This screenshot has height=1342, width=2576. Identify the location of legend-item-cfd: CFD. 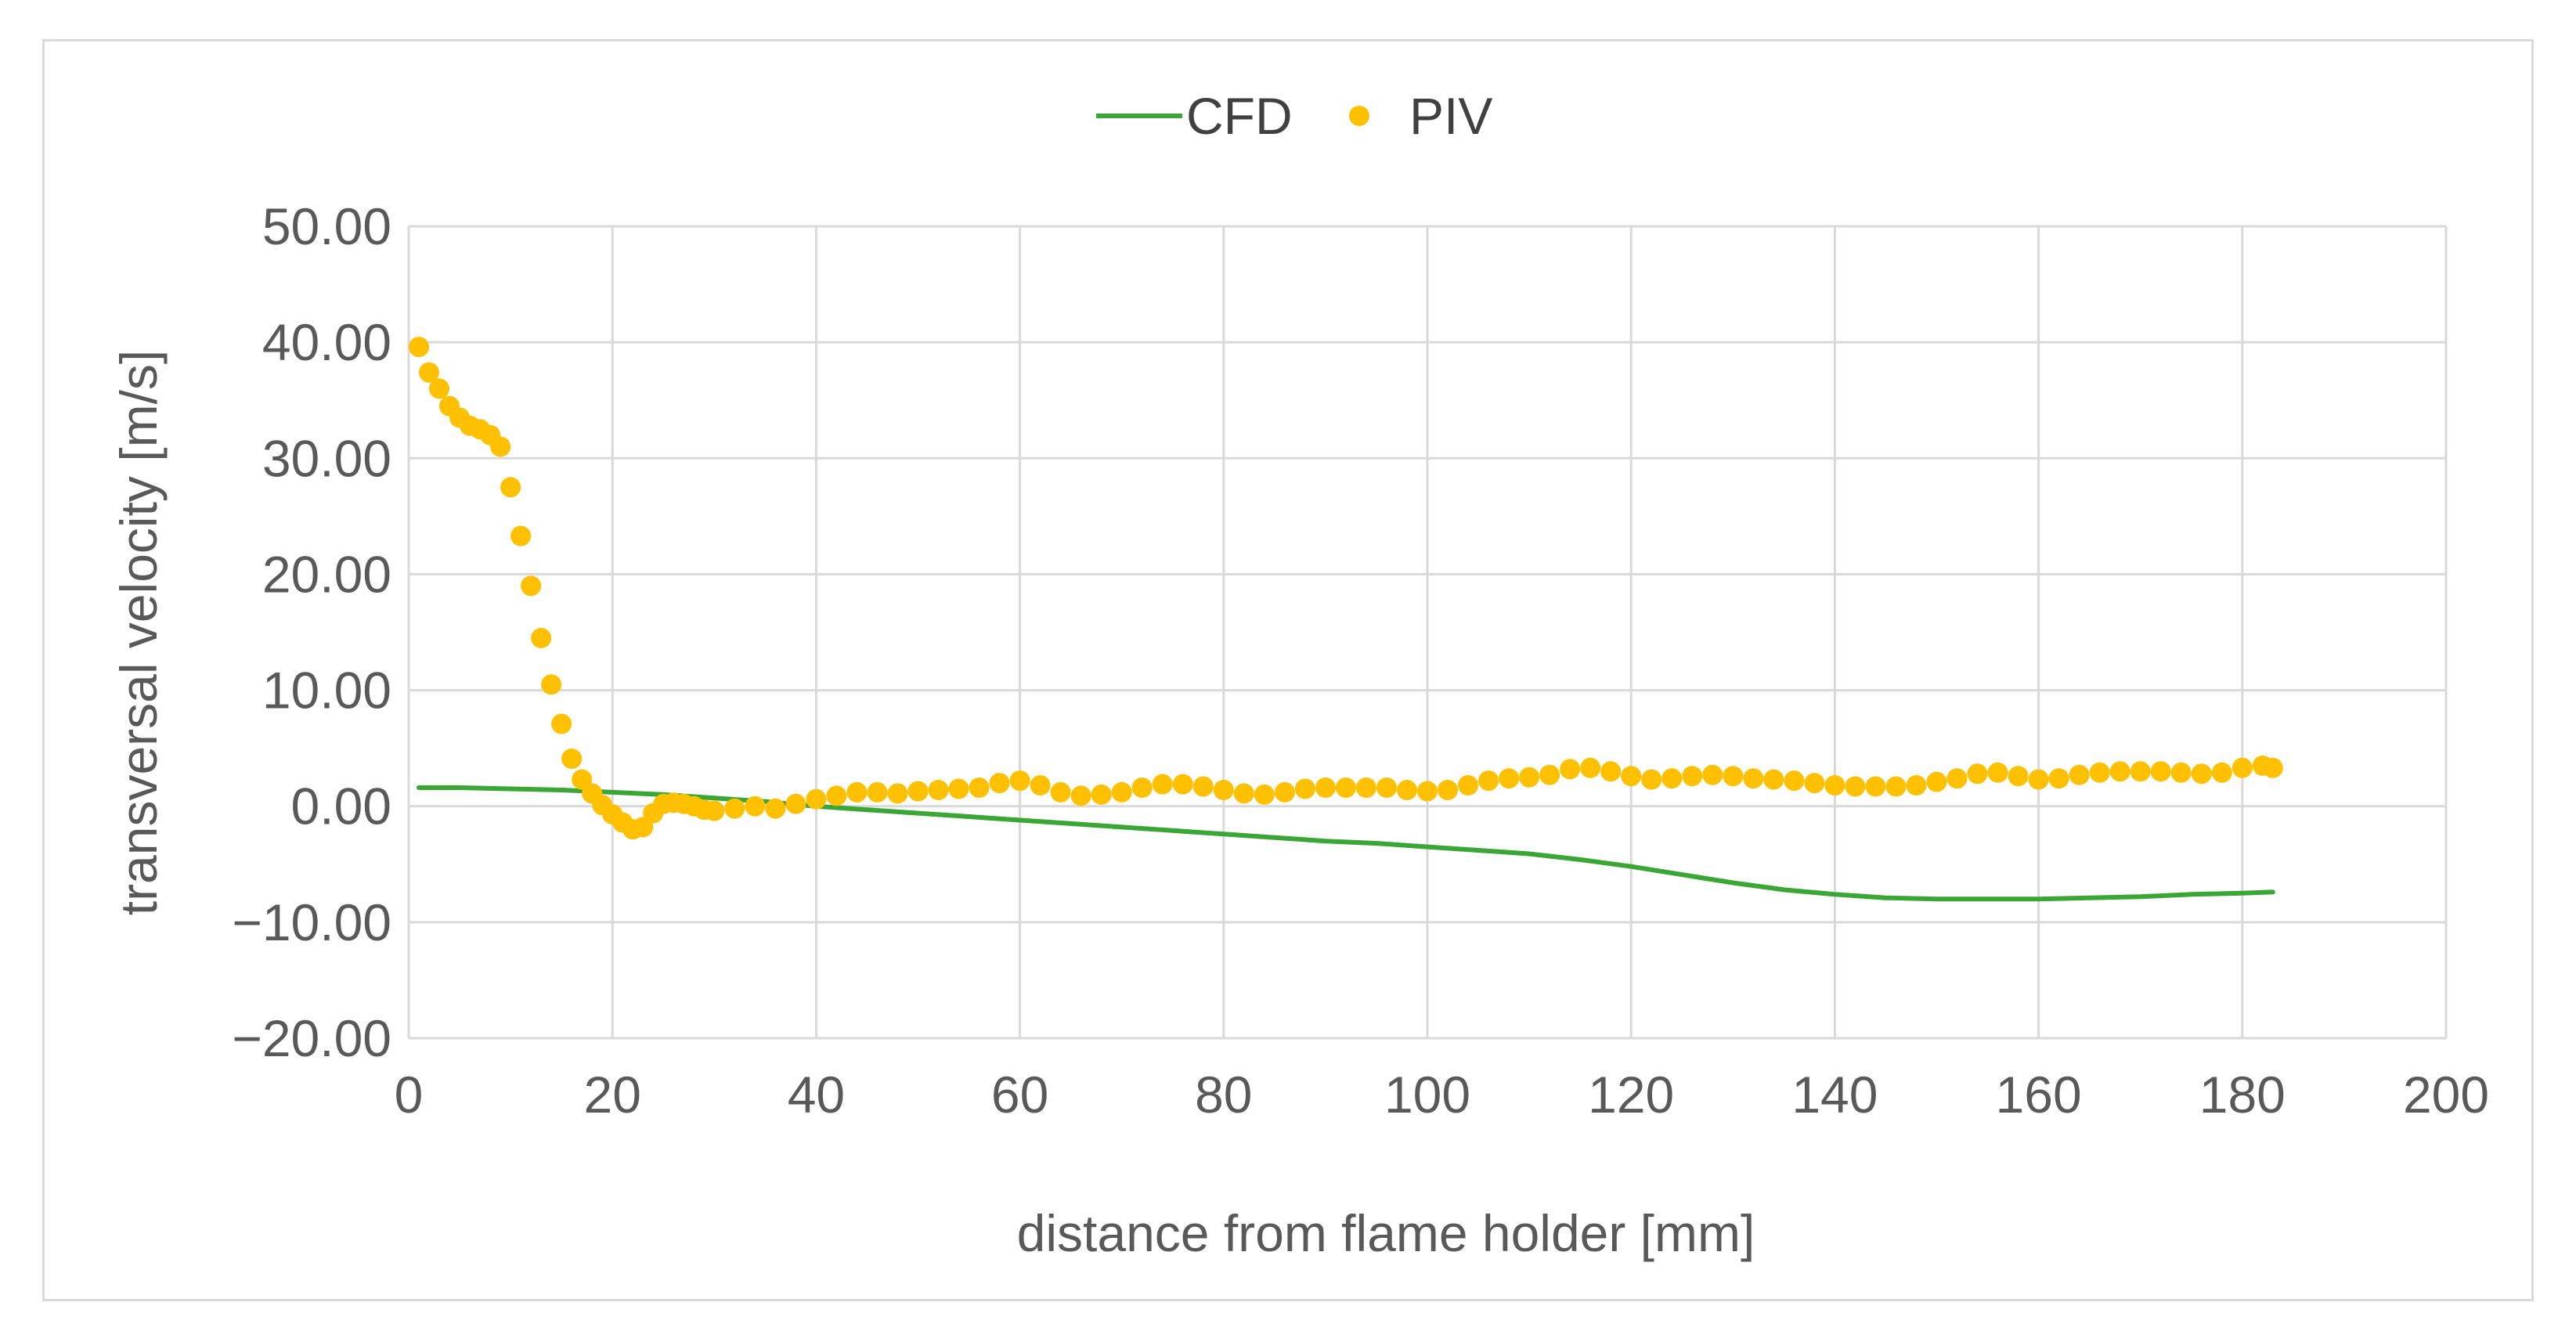
(1194, 116).